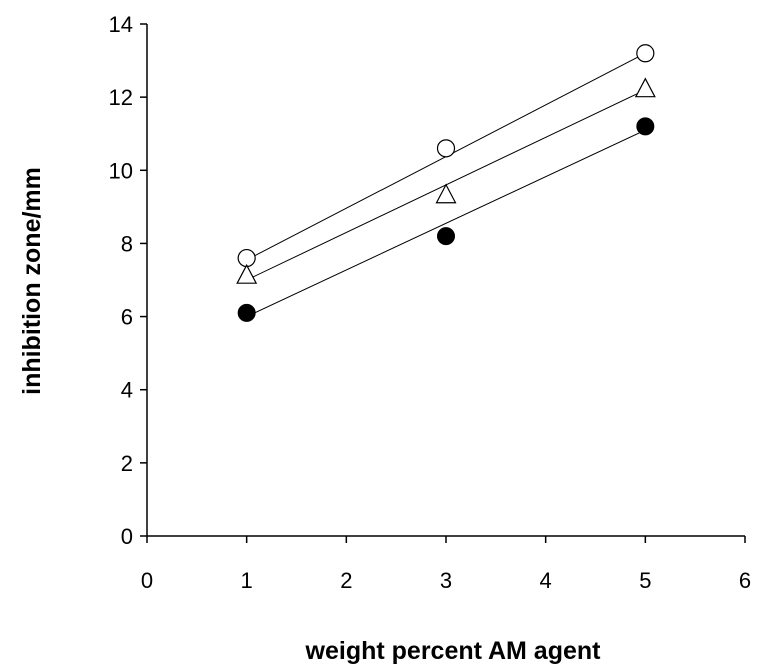 This screenshot has height=668, width=757. Describe the element at coordinates (453, 651) in the screenshot. I see `x-axis-title: weight percent AM agent` at that location.